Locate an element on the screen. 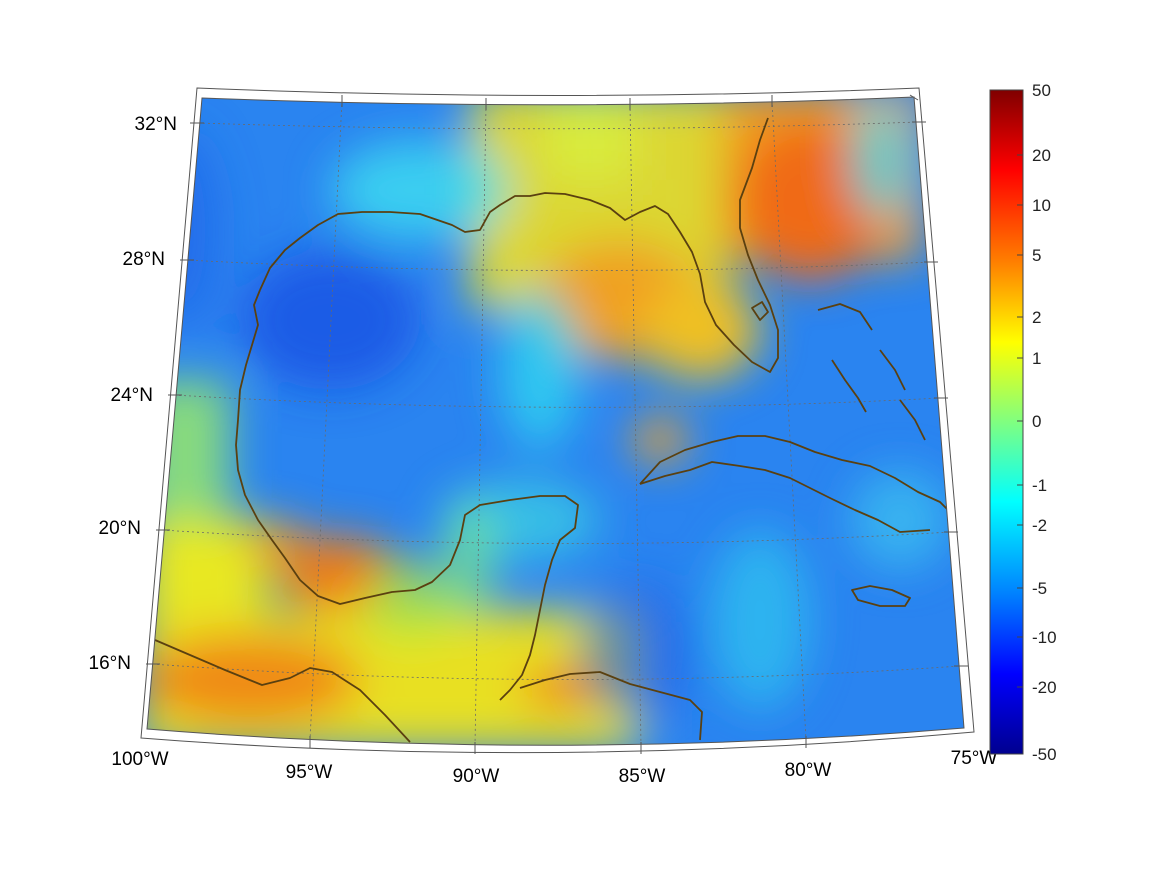 This screenshot has width=1167, height=875. colorbar-tick-labels: 50 20 10 5 2 1 0 -1 -2 -5 -10 -20 -50 is located at coordinates (1044, 422).